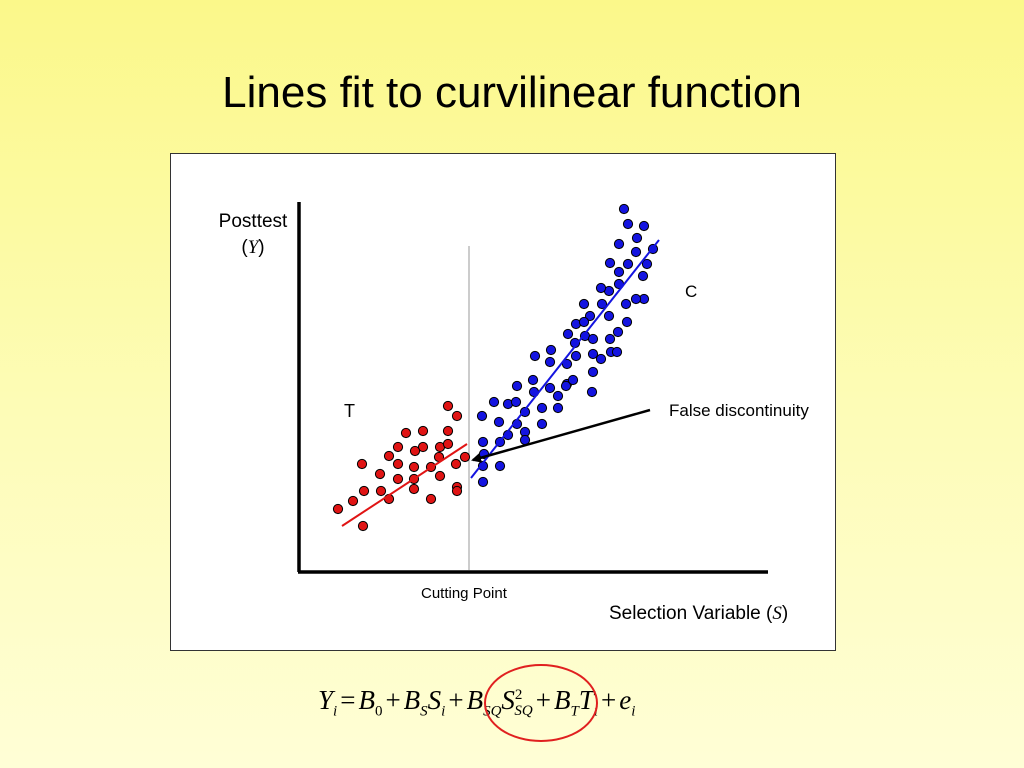  I want to click on control-fit-line, so click(565, 359).